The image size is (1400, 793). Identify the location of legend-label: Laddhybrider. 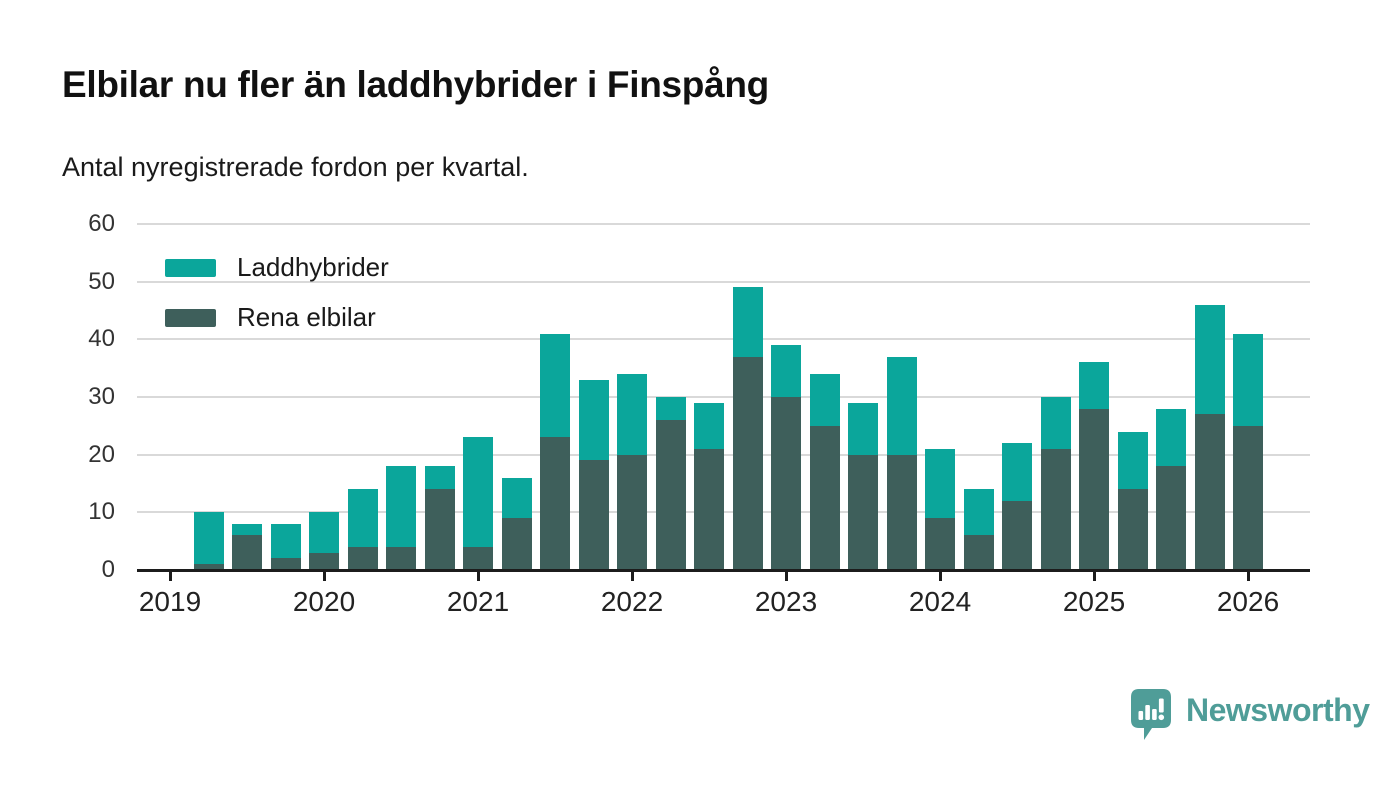
(313, 267).